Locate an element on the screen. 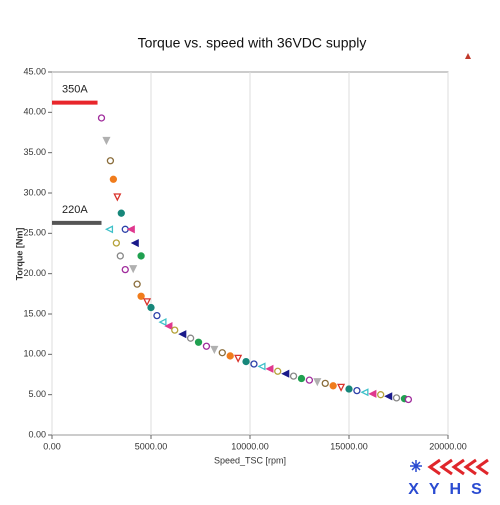 This screenshot has height=505, width=500. x-tick-label: 15000.00 is located at coordinates (349, 446).